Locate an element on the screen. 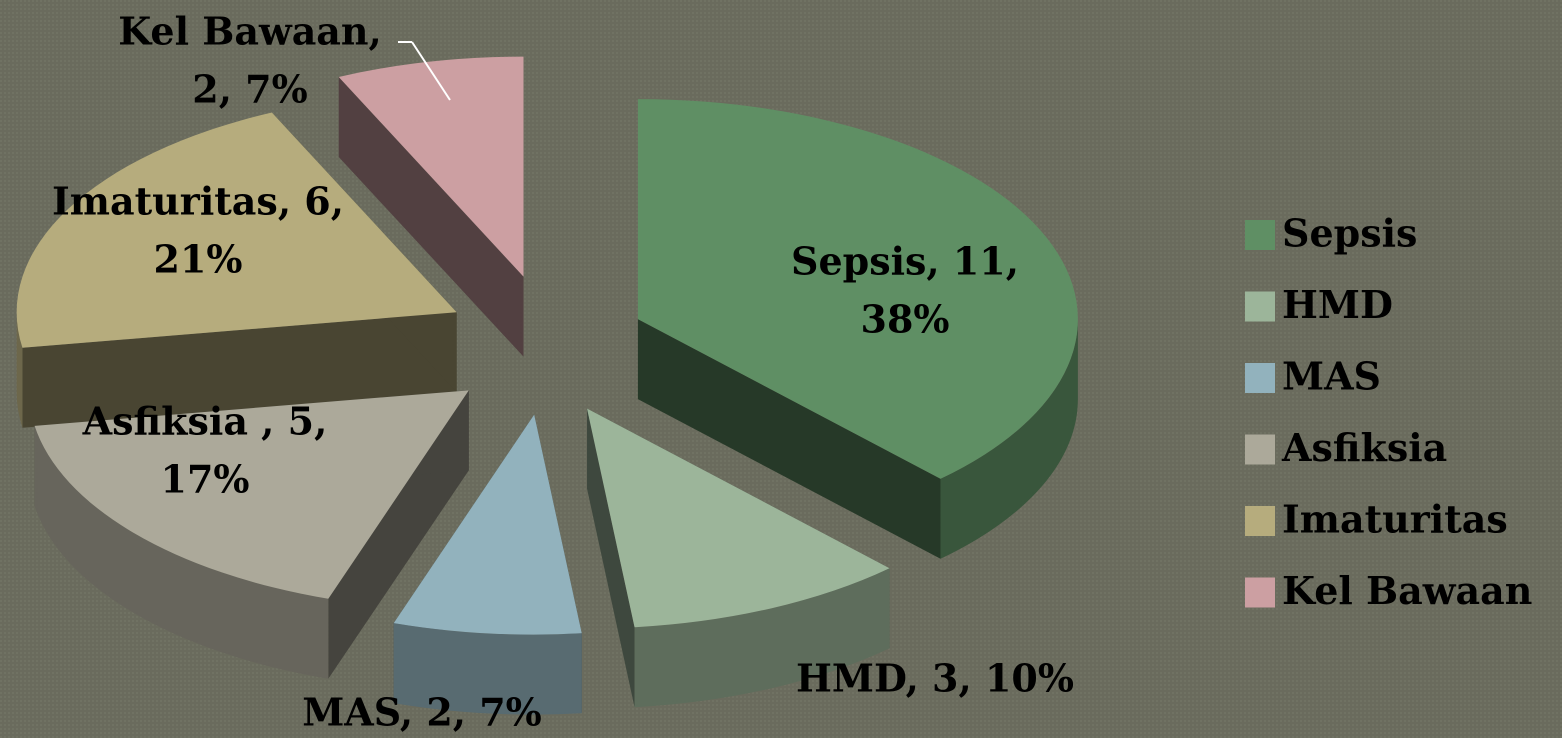  data-label: 17% is located at coordinates (205, 479).